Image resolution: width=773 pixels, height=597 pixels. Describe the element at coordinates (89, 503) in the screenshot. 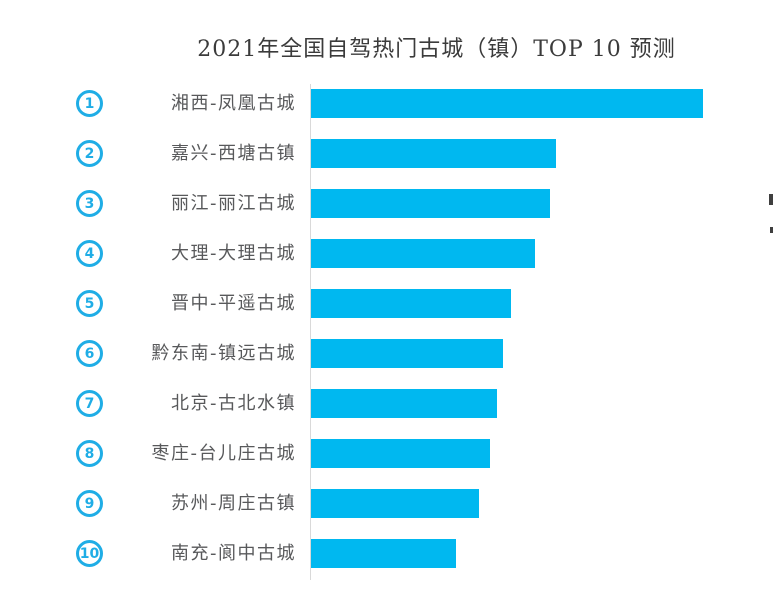

I see `rank-badge: 9` at that location.